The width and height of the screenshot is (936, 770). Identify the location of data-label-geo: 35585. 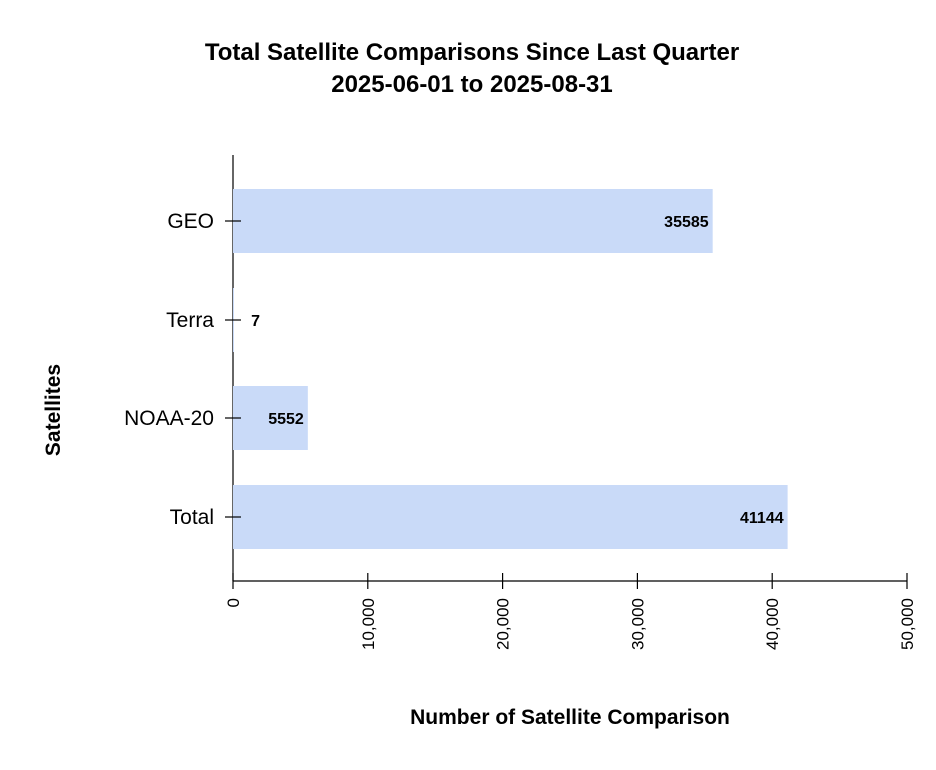
(686, 222).